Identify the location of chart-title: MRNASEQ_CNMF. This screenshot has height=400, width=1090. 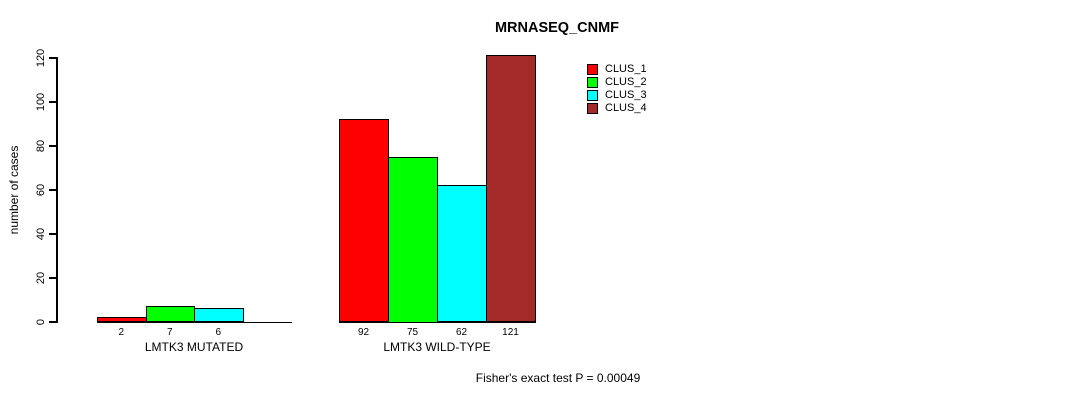
(557, 28).